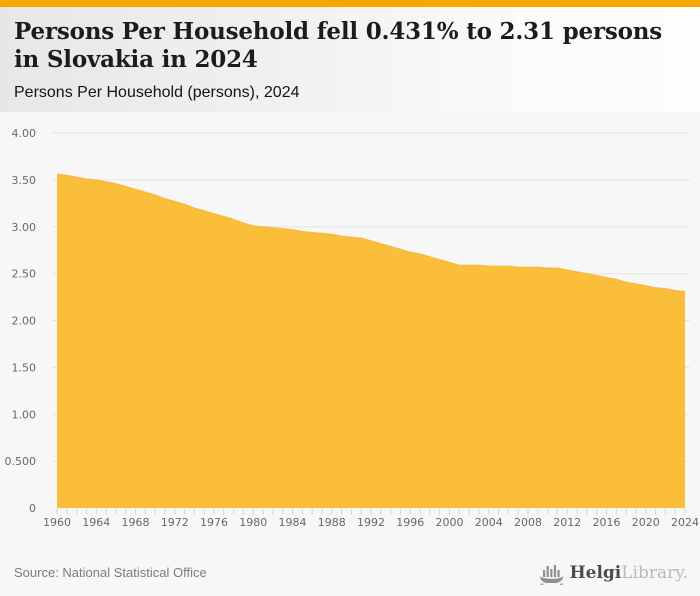 This screenshot has height=596, width=700. Describe the element at coordinates (595, 573) in the screenshot. I see `brand-primary: Helgi` at that location.